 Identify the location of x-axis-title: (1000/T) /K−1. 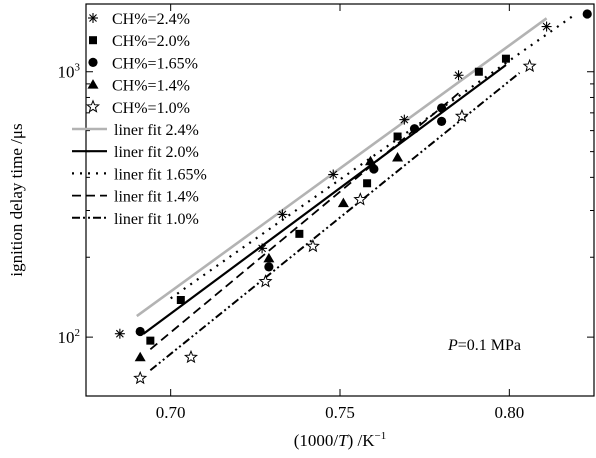
(340, 440).